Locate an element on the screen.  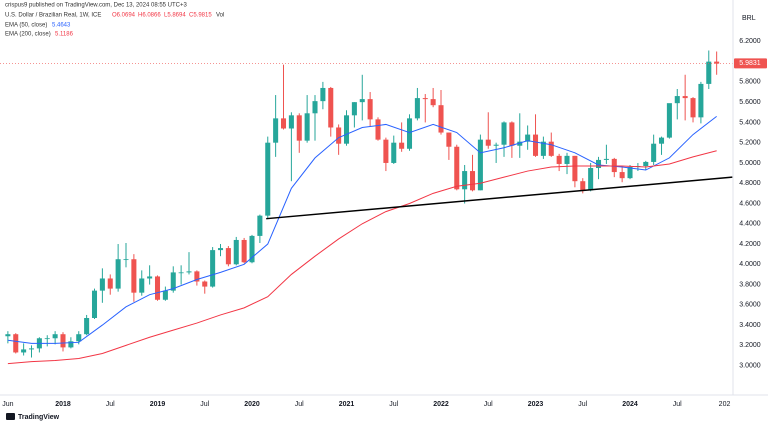
y-tick-label: 3.2000 is located at coordinates (750, 345).